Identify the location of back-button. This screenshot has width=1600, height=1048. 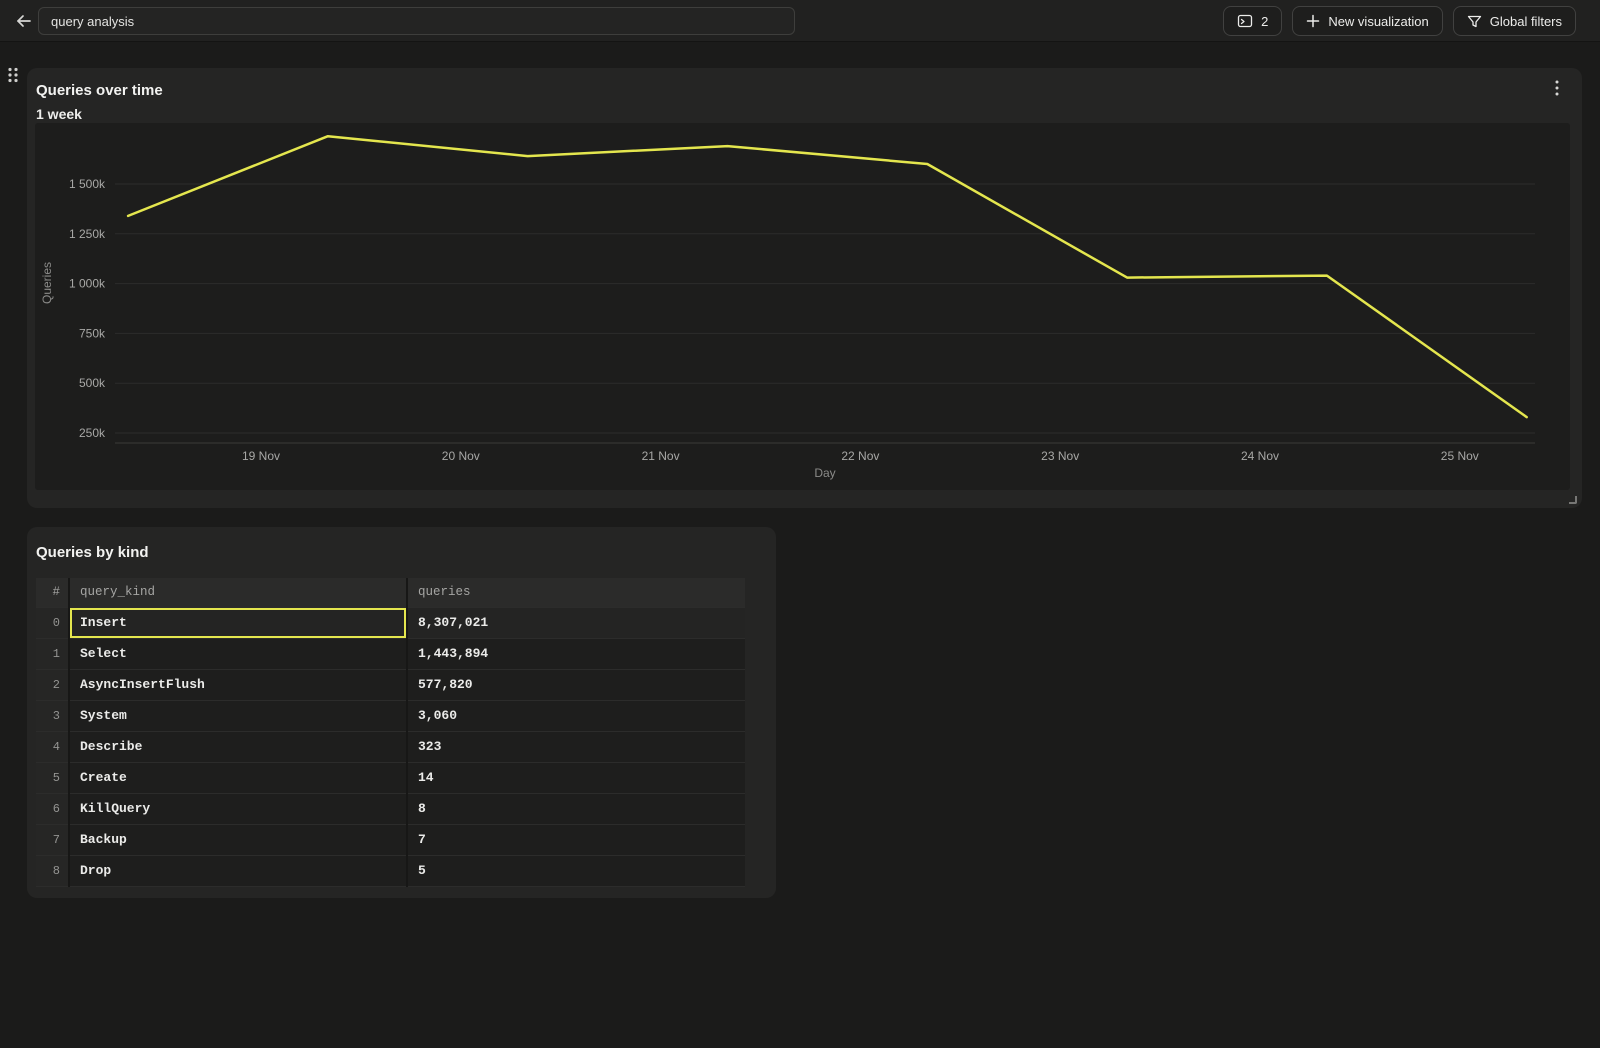
(24, 21).